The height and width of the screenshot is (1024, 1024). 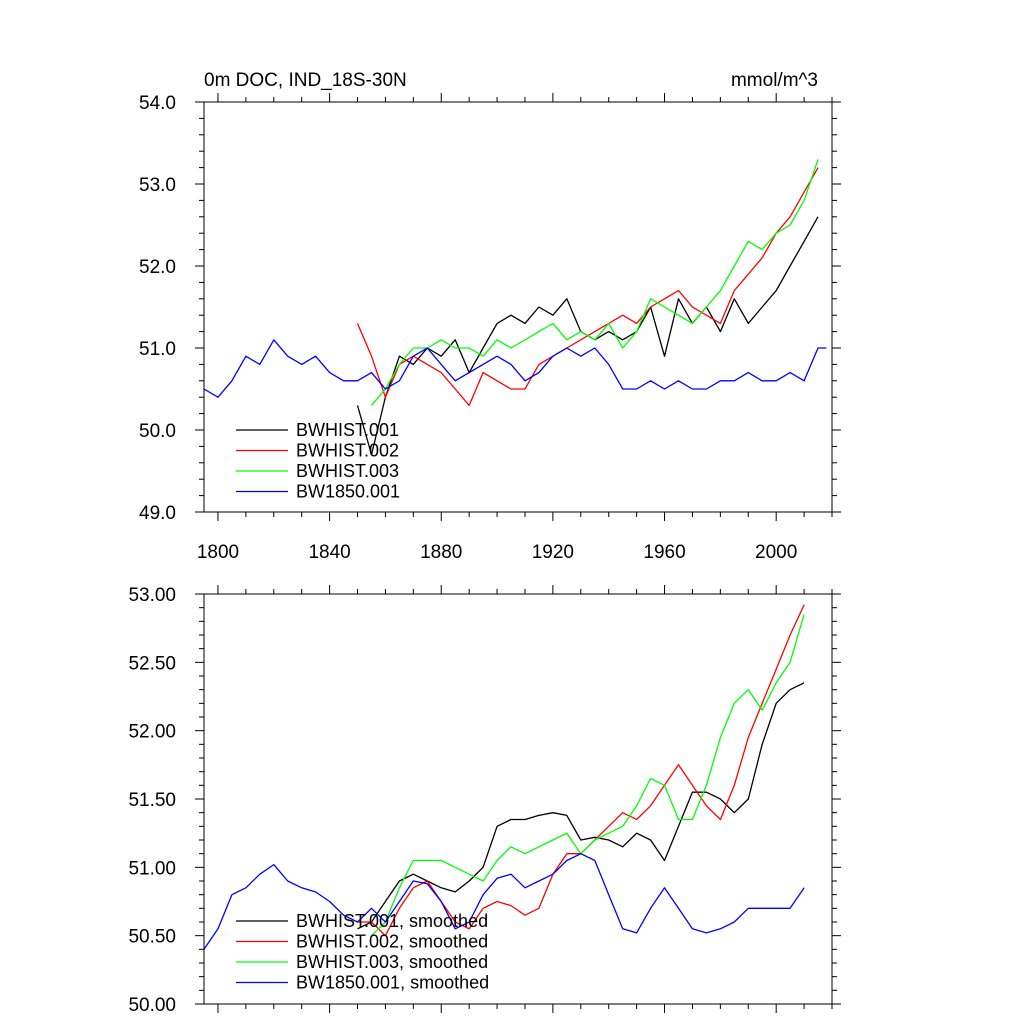 I want to click on legend-entry: BWHIST.003, so click(x=347, y=471).